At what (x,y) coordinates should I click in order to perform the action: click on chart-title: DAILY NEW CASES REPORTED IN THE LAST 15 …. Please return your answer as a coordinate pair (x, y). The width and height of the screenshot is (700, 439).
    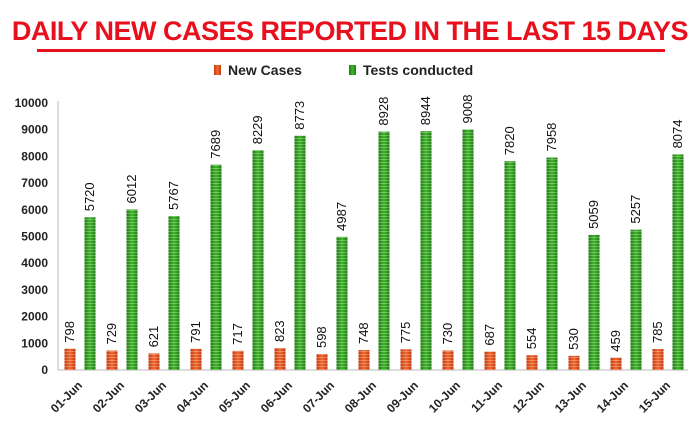
    Looking at the image, I should click on (350, 31).